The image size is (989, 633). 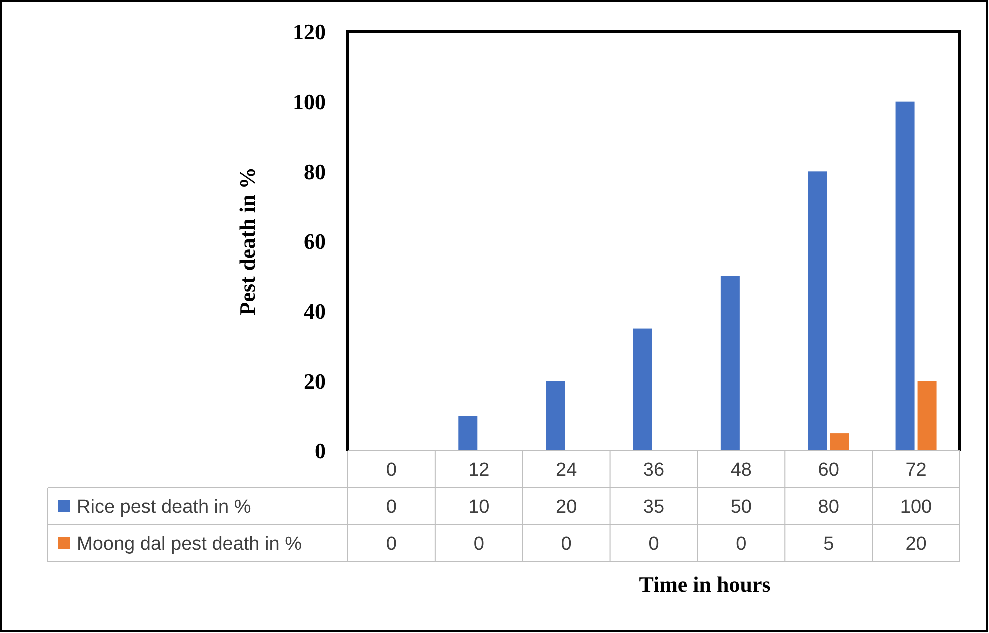 I want to click on x-tick-label: 36, so click(x=654, y=471).